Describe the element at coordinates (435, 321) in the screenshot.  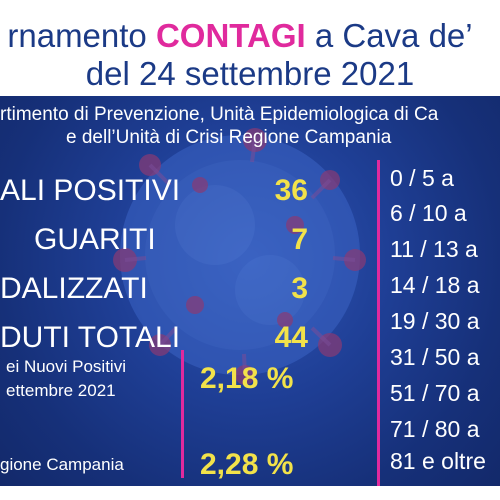
I see `age-group-row: 19 / 30 a` at that location.